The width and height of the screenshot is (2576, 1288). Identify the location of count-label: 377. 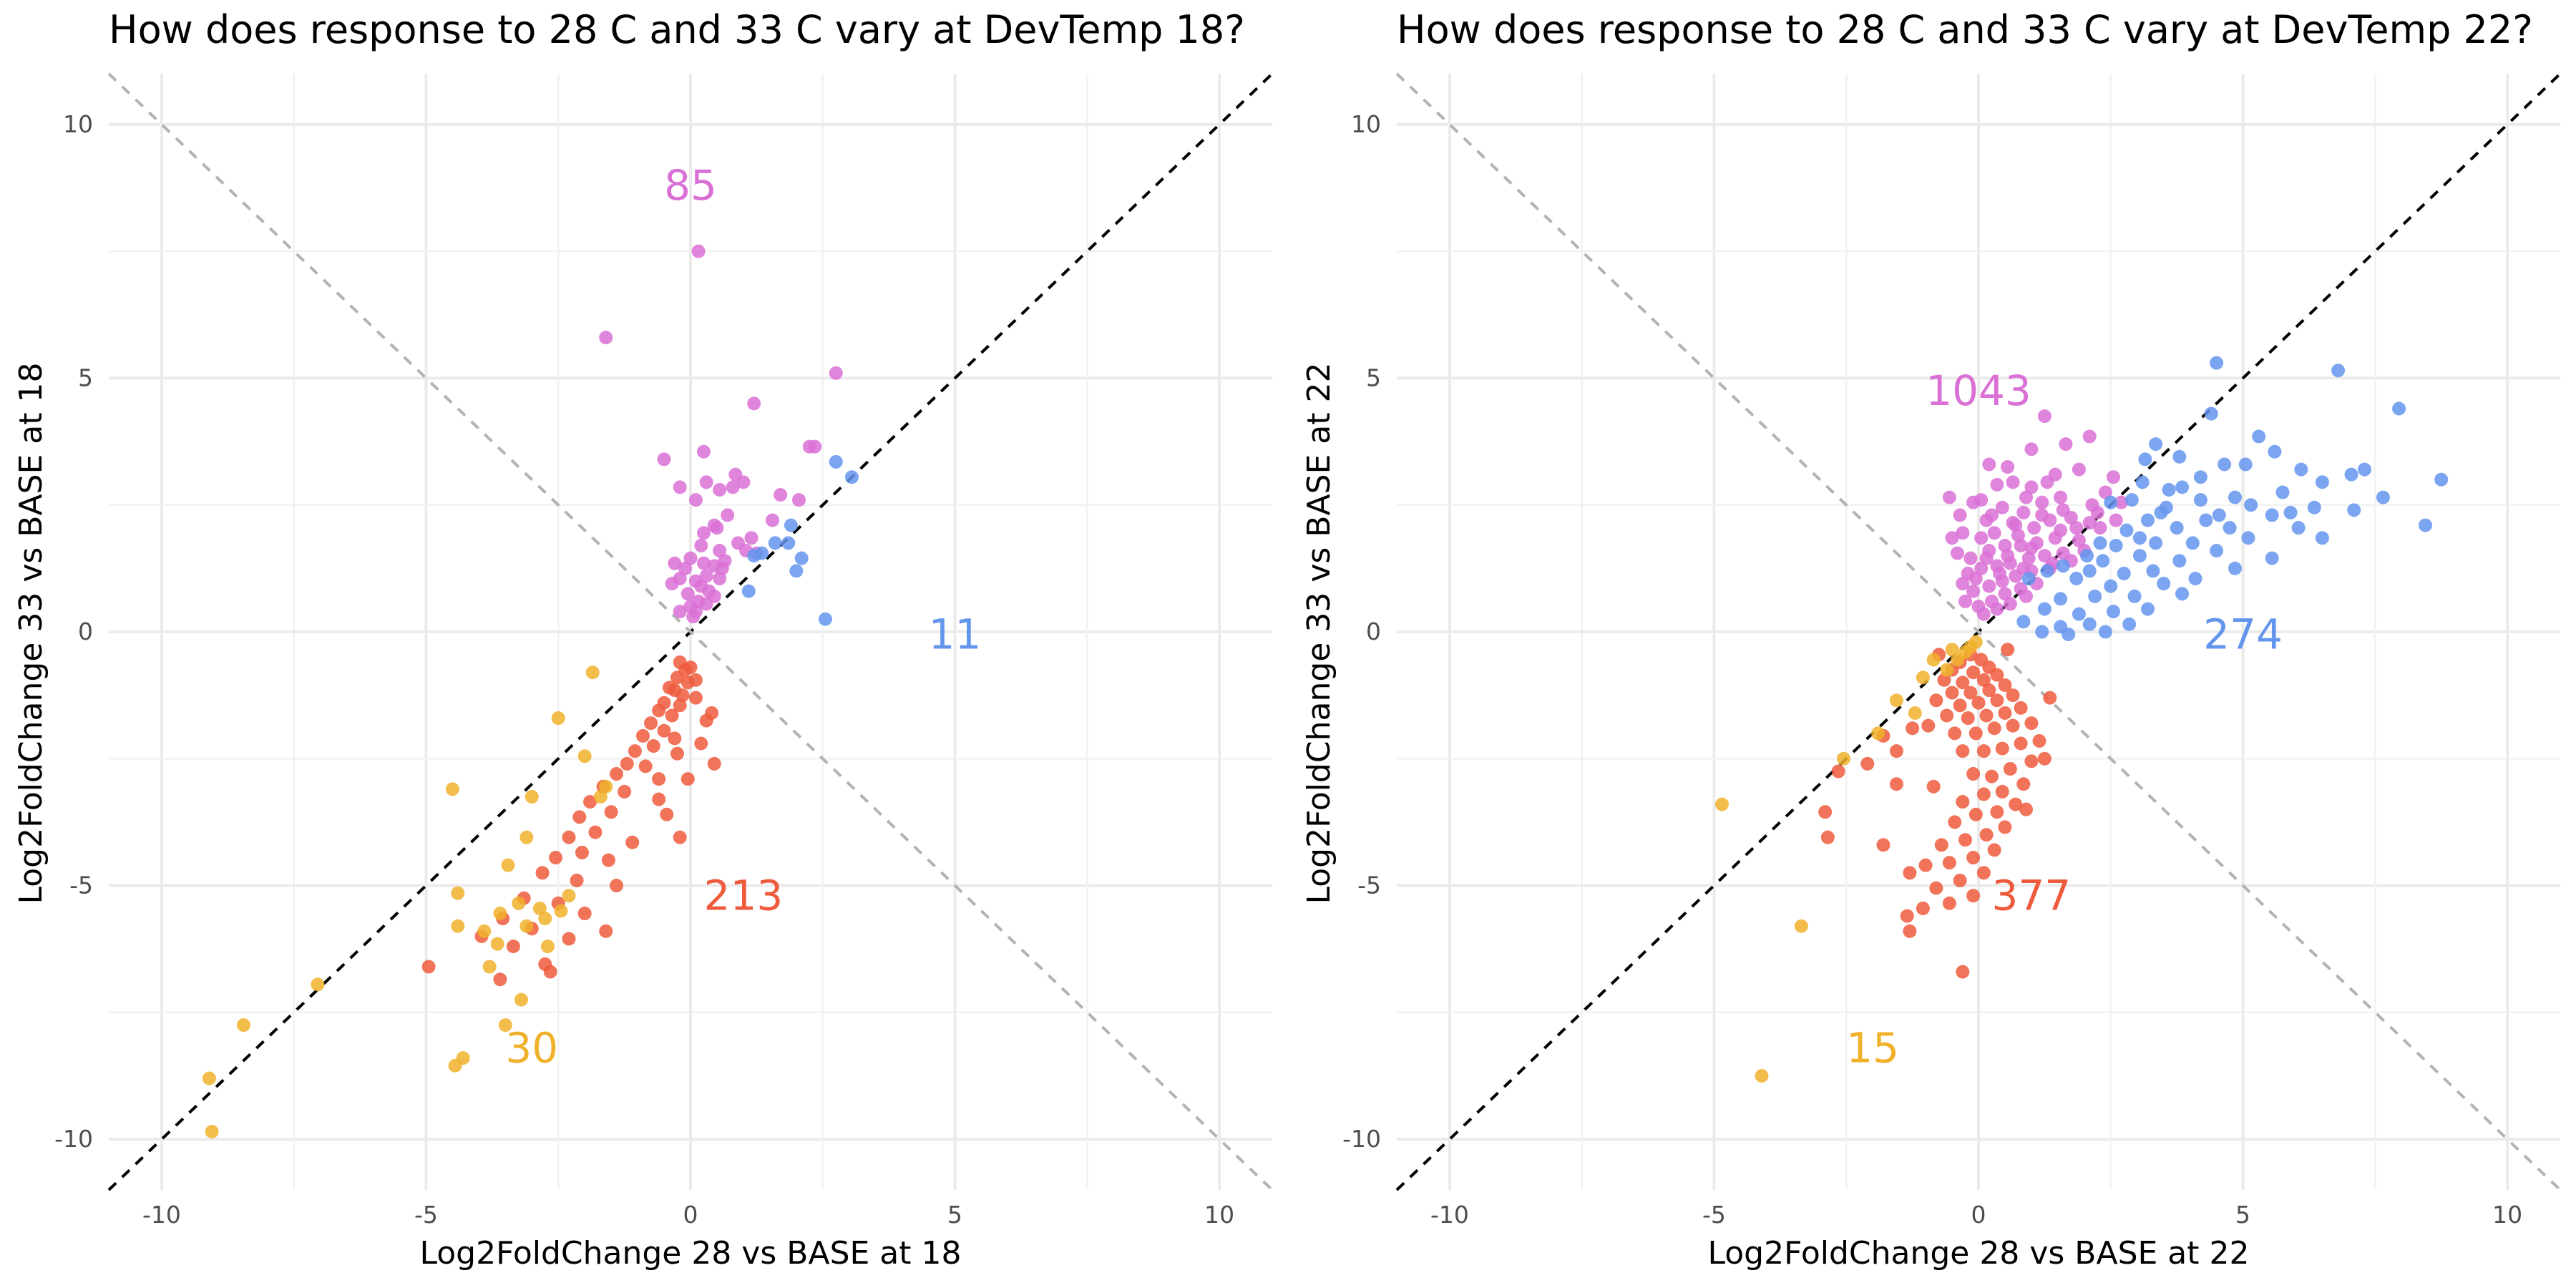
(2032, 896).